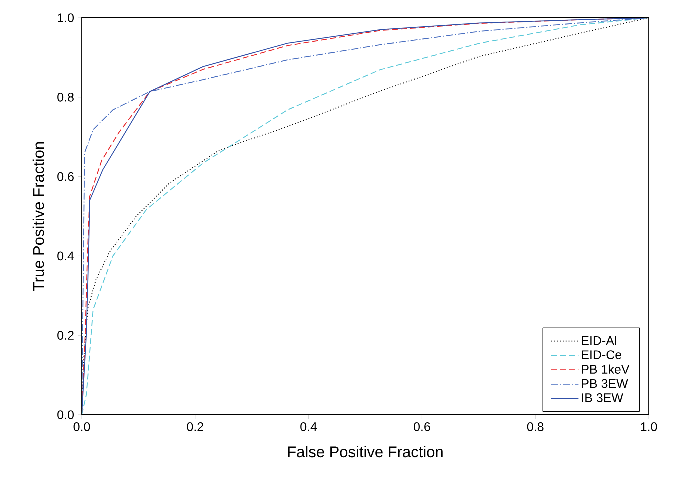  What do you see at coordinates (603, 398) in the screenshot?
I see `legend-label: IB 3EW` at bounding box center [603, 398].